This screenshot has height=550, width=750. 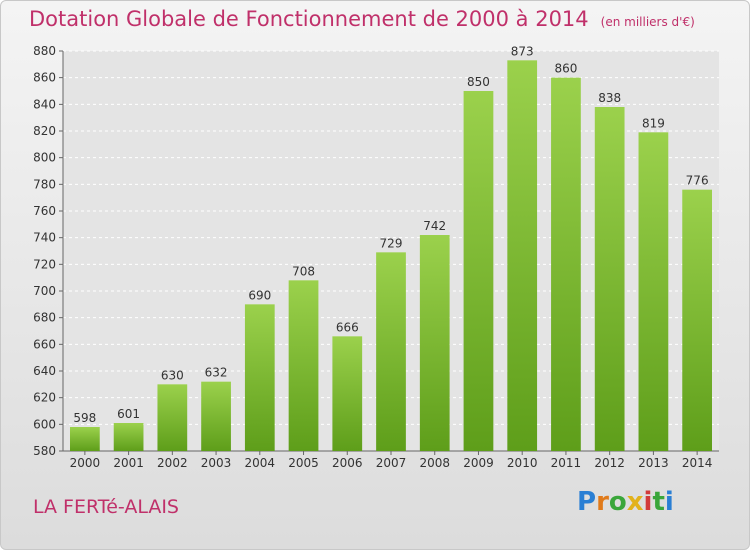 I want to click on bar-value-label: 708, so click(x=303, y=271).